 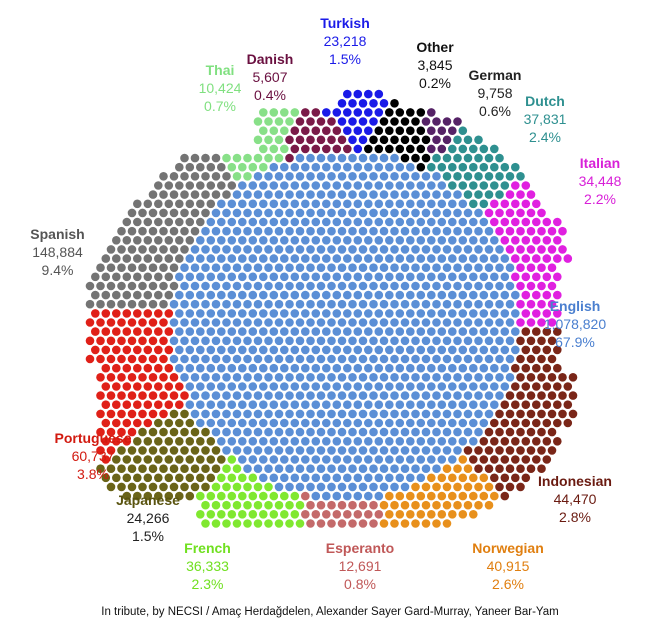 I want to click on dot-german, so click(x=426, y=121).